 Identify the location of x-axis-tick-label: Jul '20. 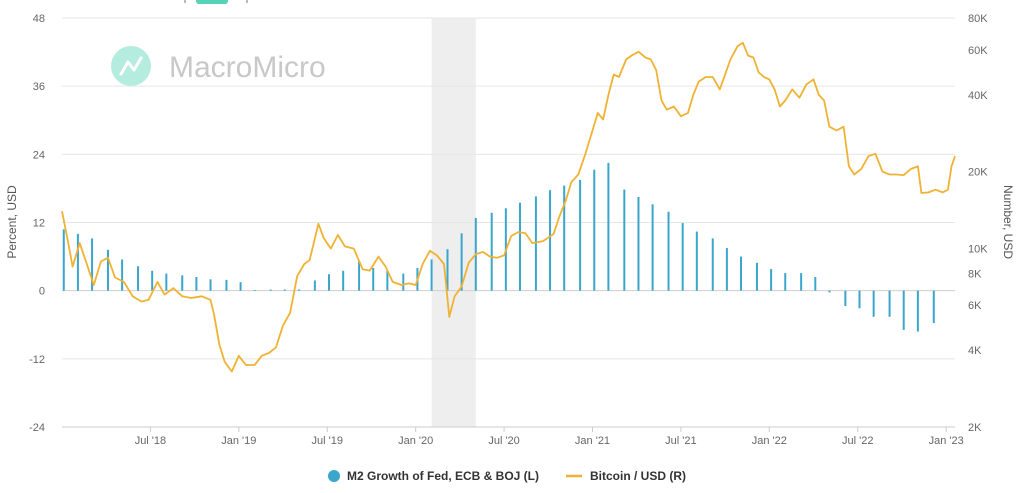
(503, 441).